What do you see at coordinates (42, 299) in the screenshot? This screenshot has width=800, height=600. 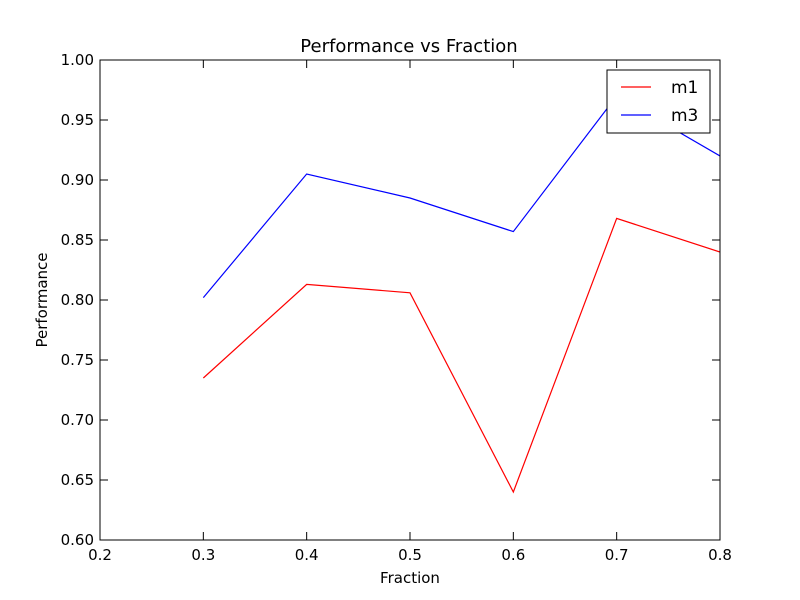 I see `y-axis-label: Performance` at bounding box center [42, 299].